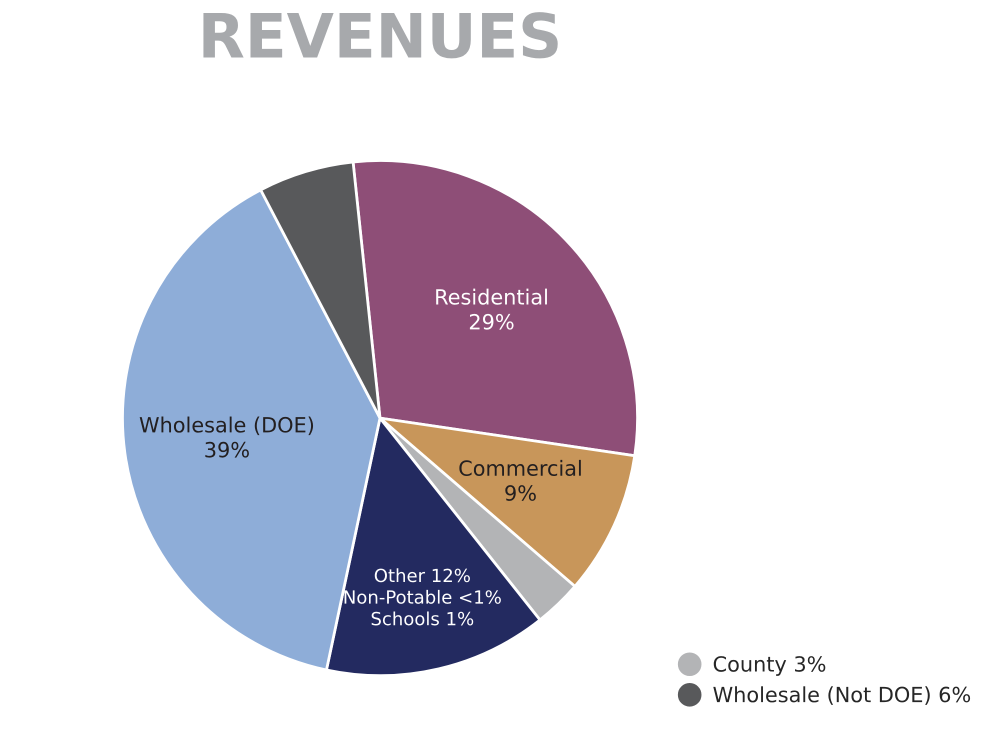 This screenshot has height=740, width=1000. Describe the element at coordinates (227, 450) in the screenshot. I see `data-label: 39%` at that location.